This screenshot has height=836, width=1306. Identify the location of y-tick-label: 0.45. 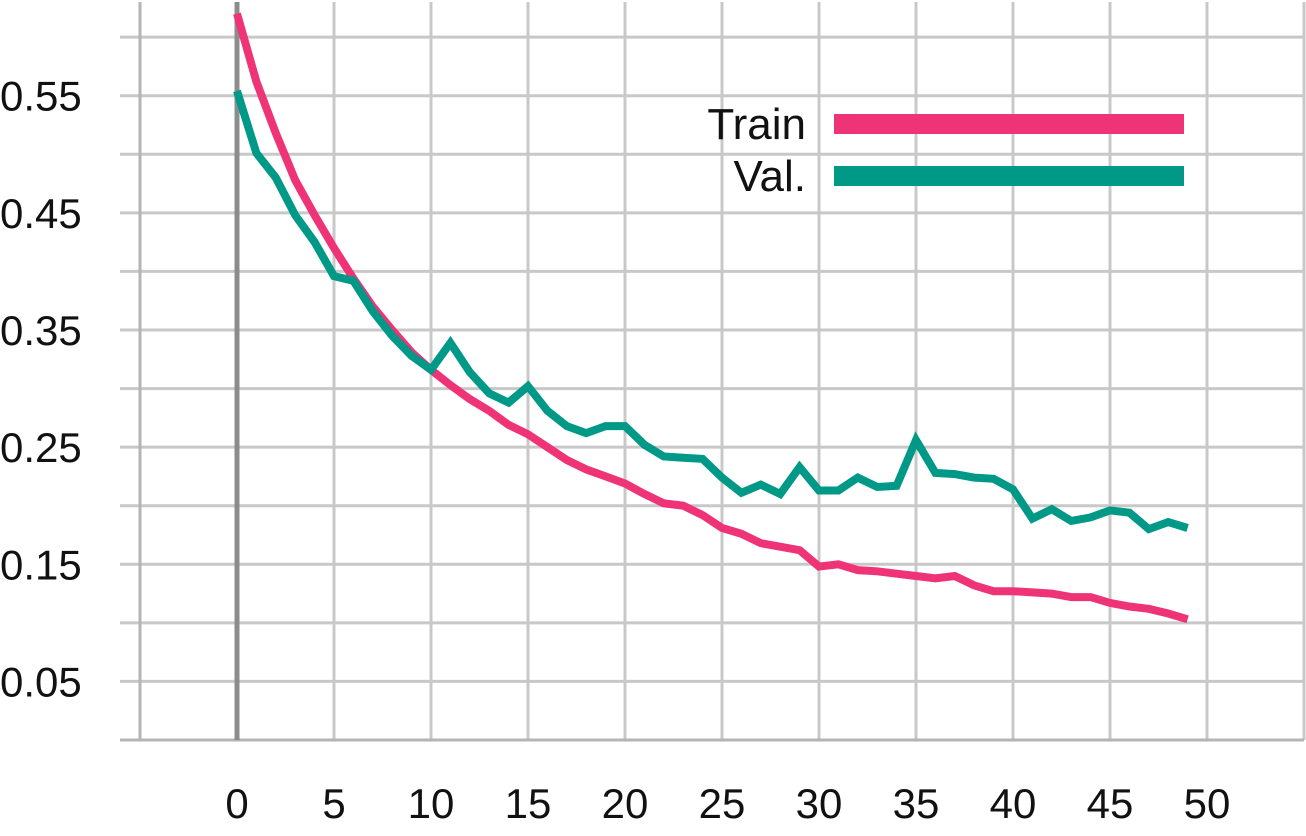
(41, 213).